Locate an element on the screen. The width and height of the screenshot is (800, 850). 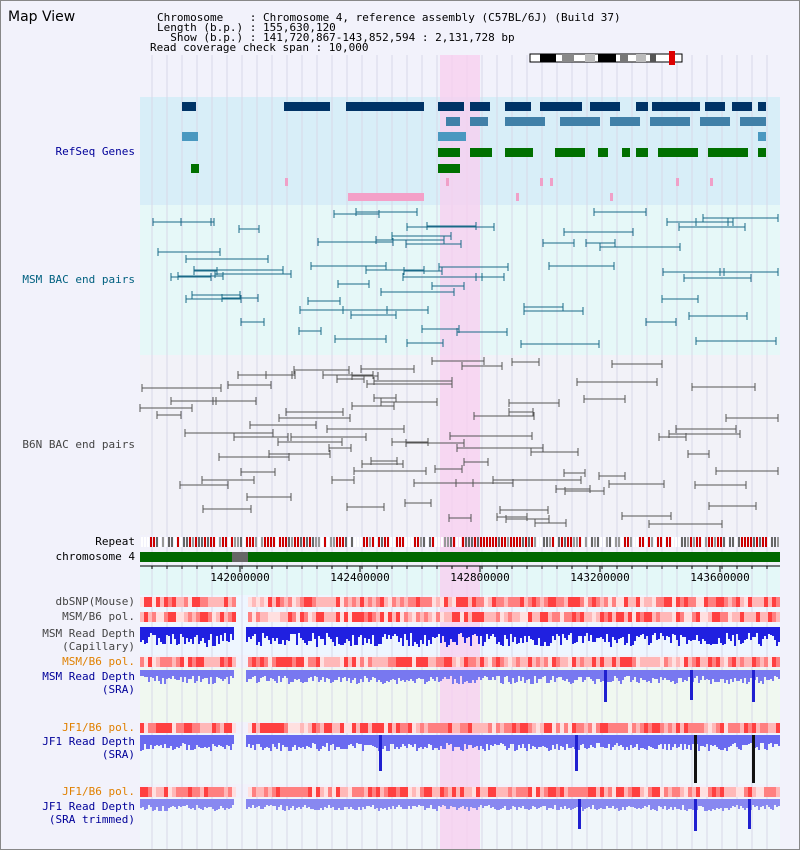
msm-bac-pairs is located at coordinates (465, 278).